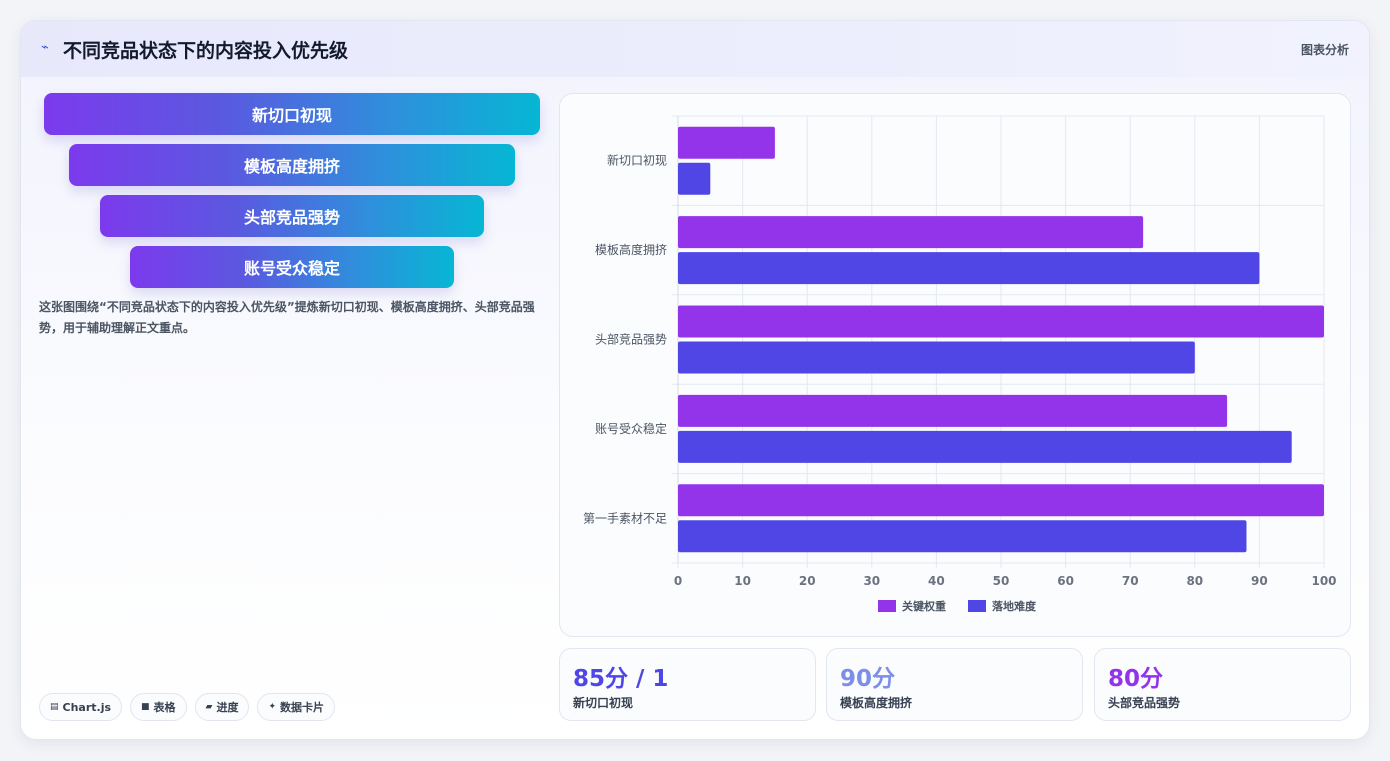 This screenshot has height=761, width=1390. Describe the element at coordinates (292, 216) in the screenshot. I see `funnel-item: 头部竞品强势` at that location.